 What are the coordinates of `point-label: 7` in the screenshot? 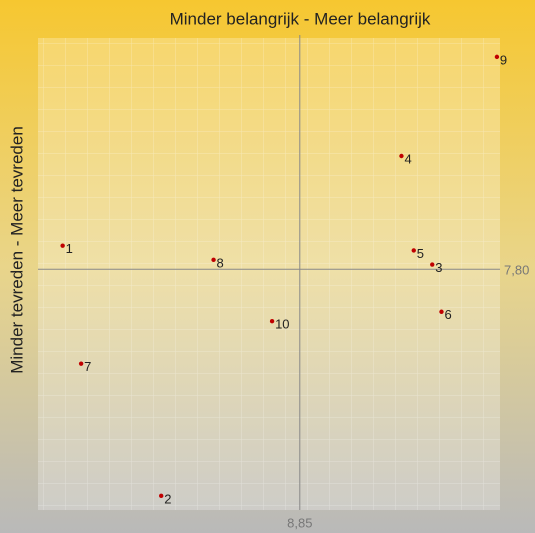 It's located at (87, 366).